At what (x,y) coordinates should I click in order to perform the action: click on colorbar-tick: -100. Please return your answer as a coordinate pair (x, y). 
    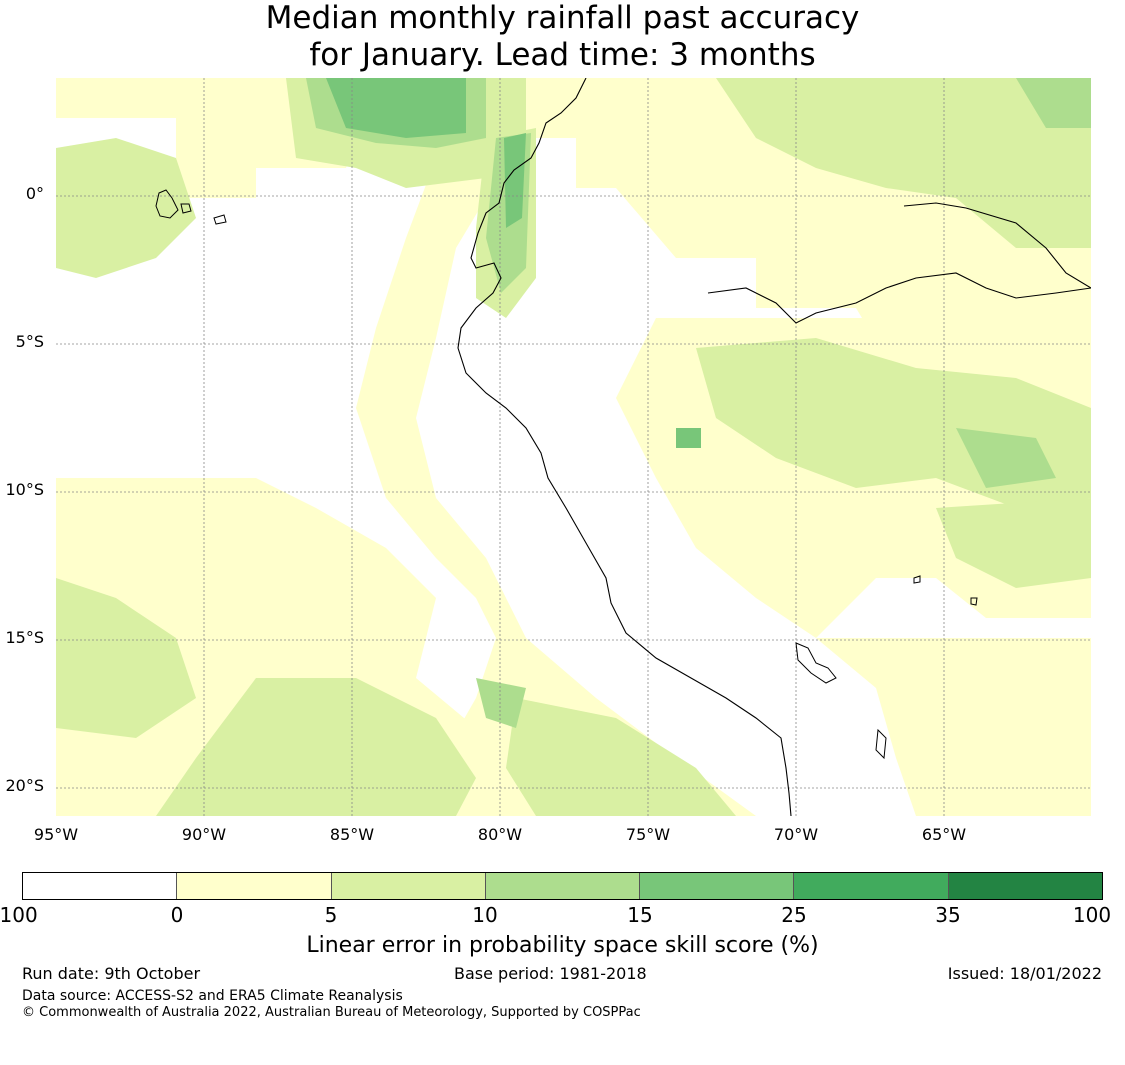
    Looking at the image, I should click on (19, 915).